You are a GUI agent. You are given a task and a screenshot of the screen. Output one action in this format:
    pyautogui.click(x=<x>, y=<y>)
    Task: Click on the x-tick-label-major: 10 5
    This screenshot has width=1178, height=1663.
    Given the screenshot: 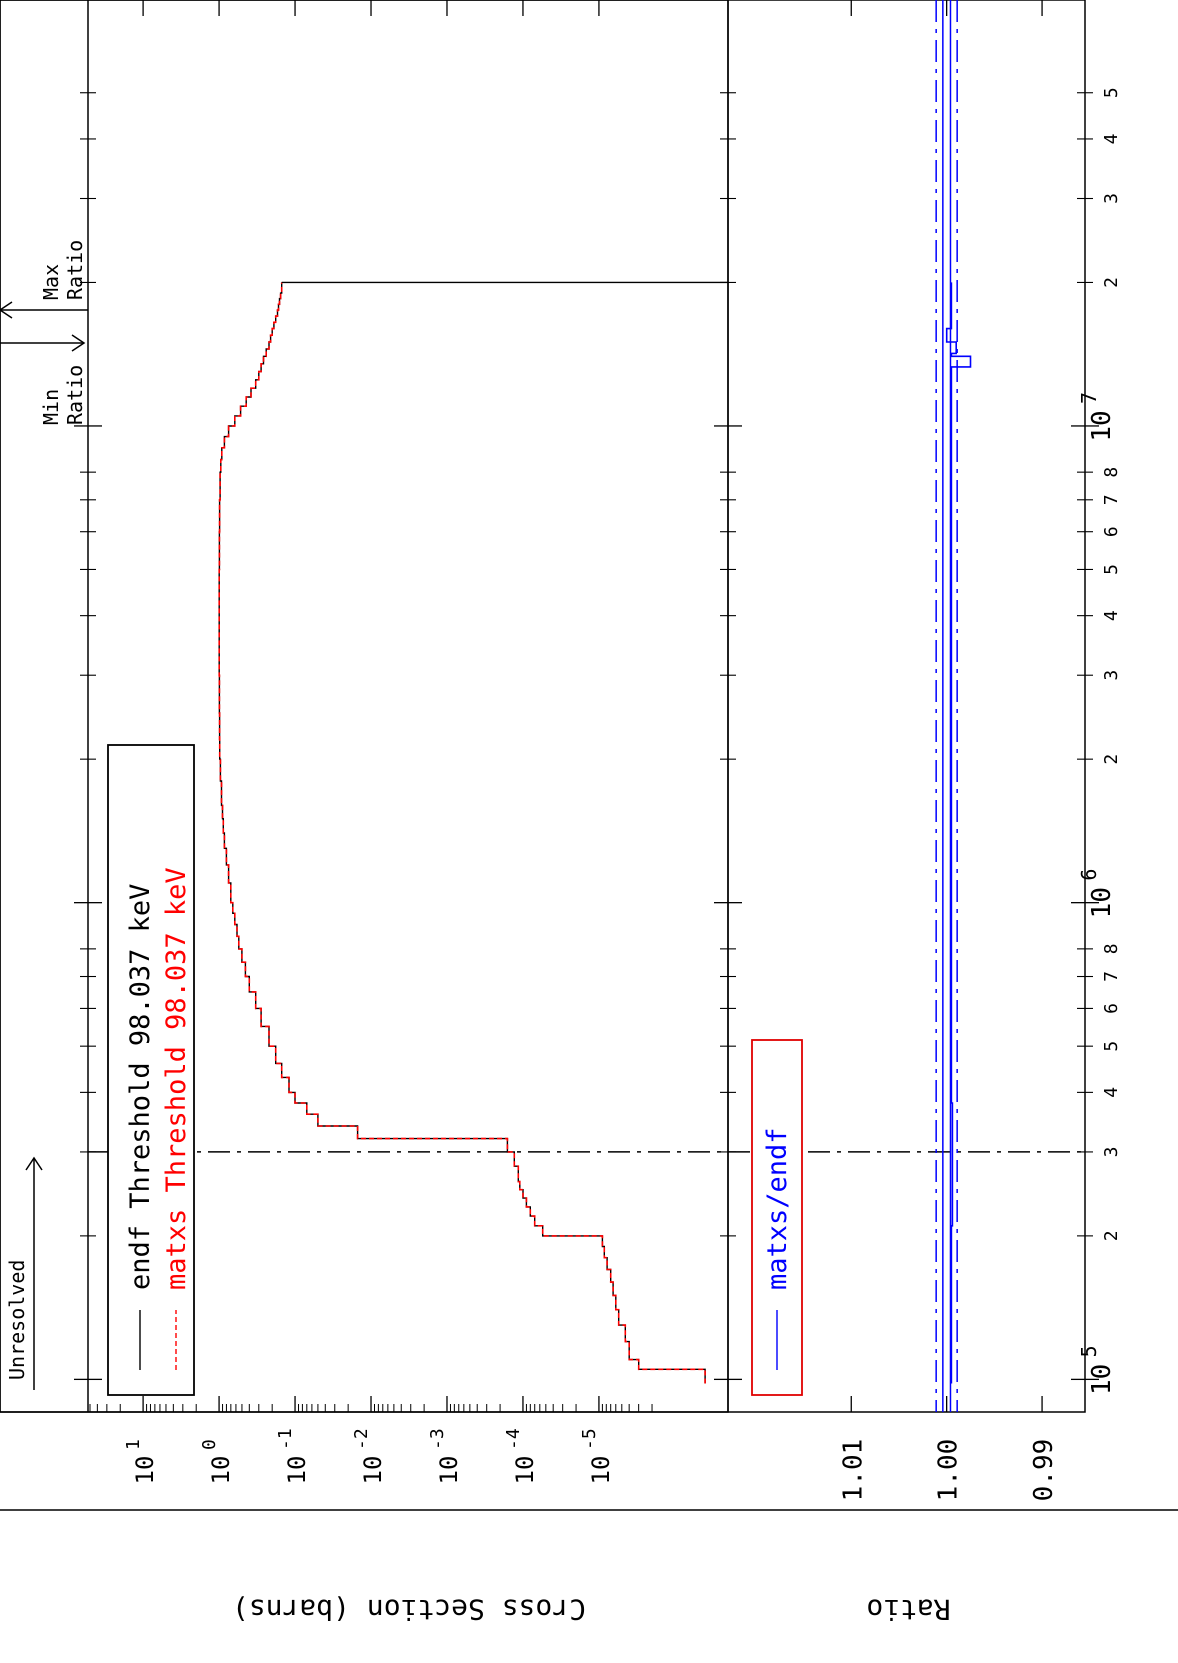 What is the action you would take?
    pyautogui.click(x=1097, y=1370)
    